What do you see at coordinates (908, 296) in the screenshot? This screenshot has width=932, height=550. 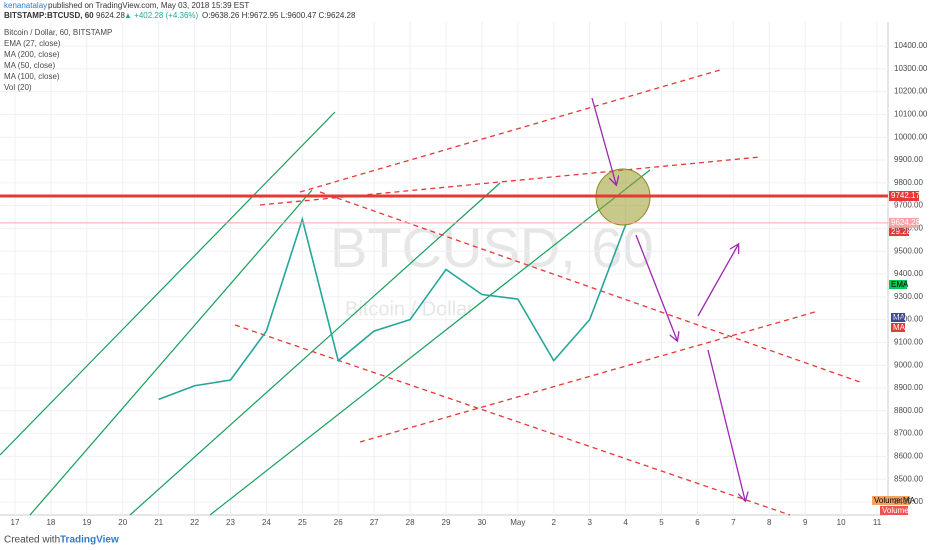 I see `y-tick-label: 9300.00` at bounding box center [908, 296].